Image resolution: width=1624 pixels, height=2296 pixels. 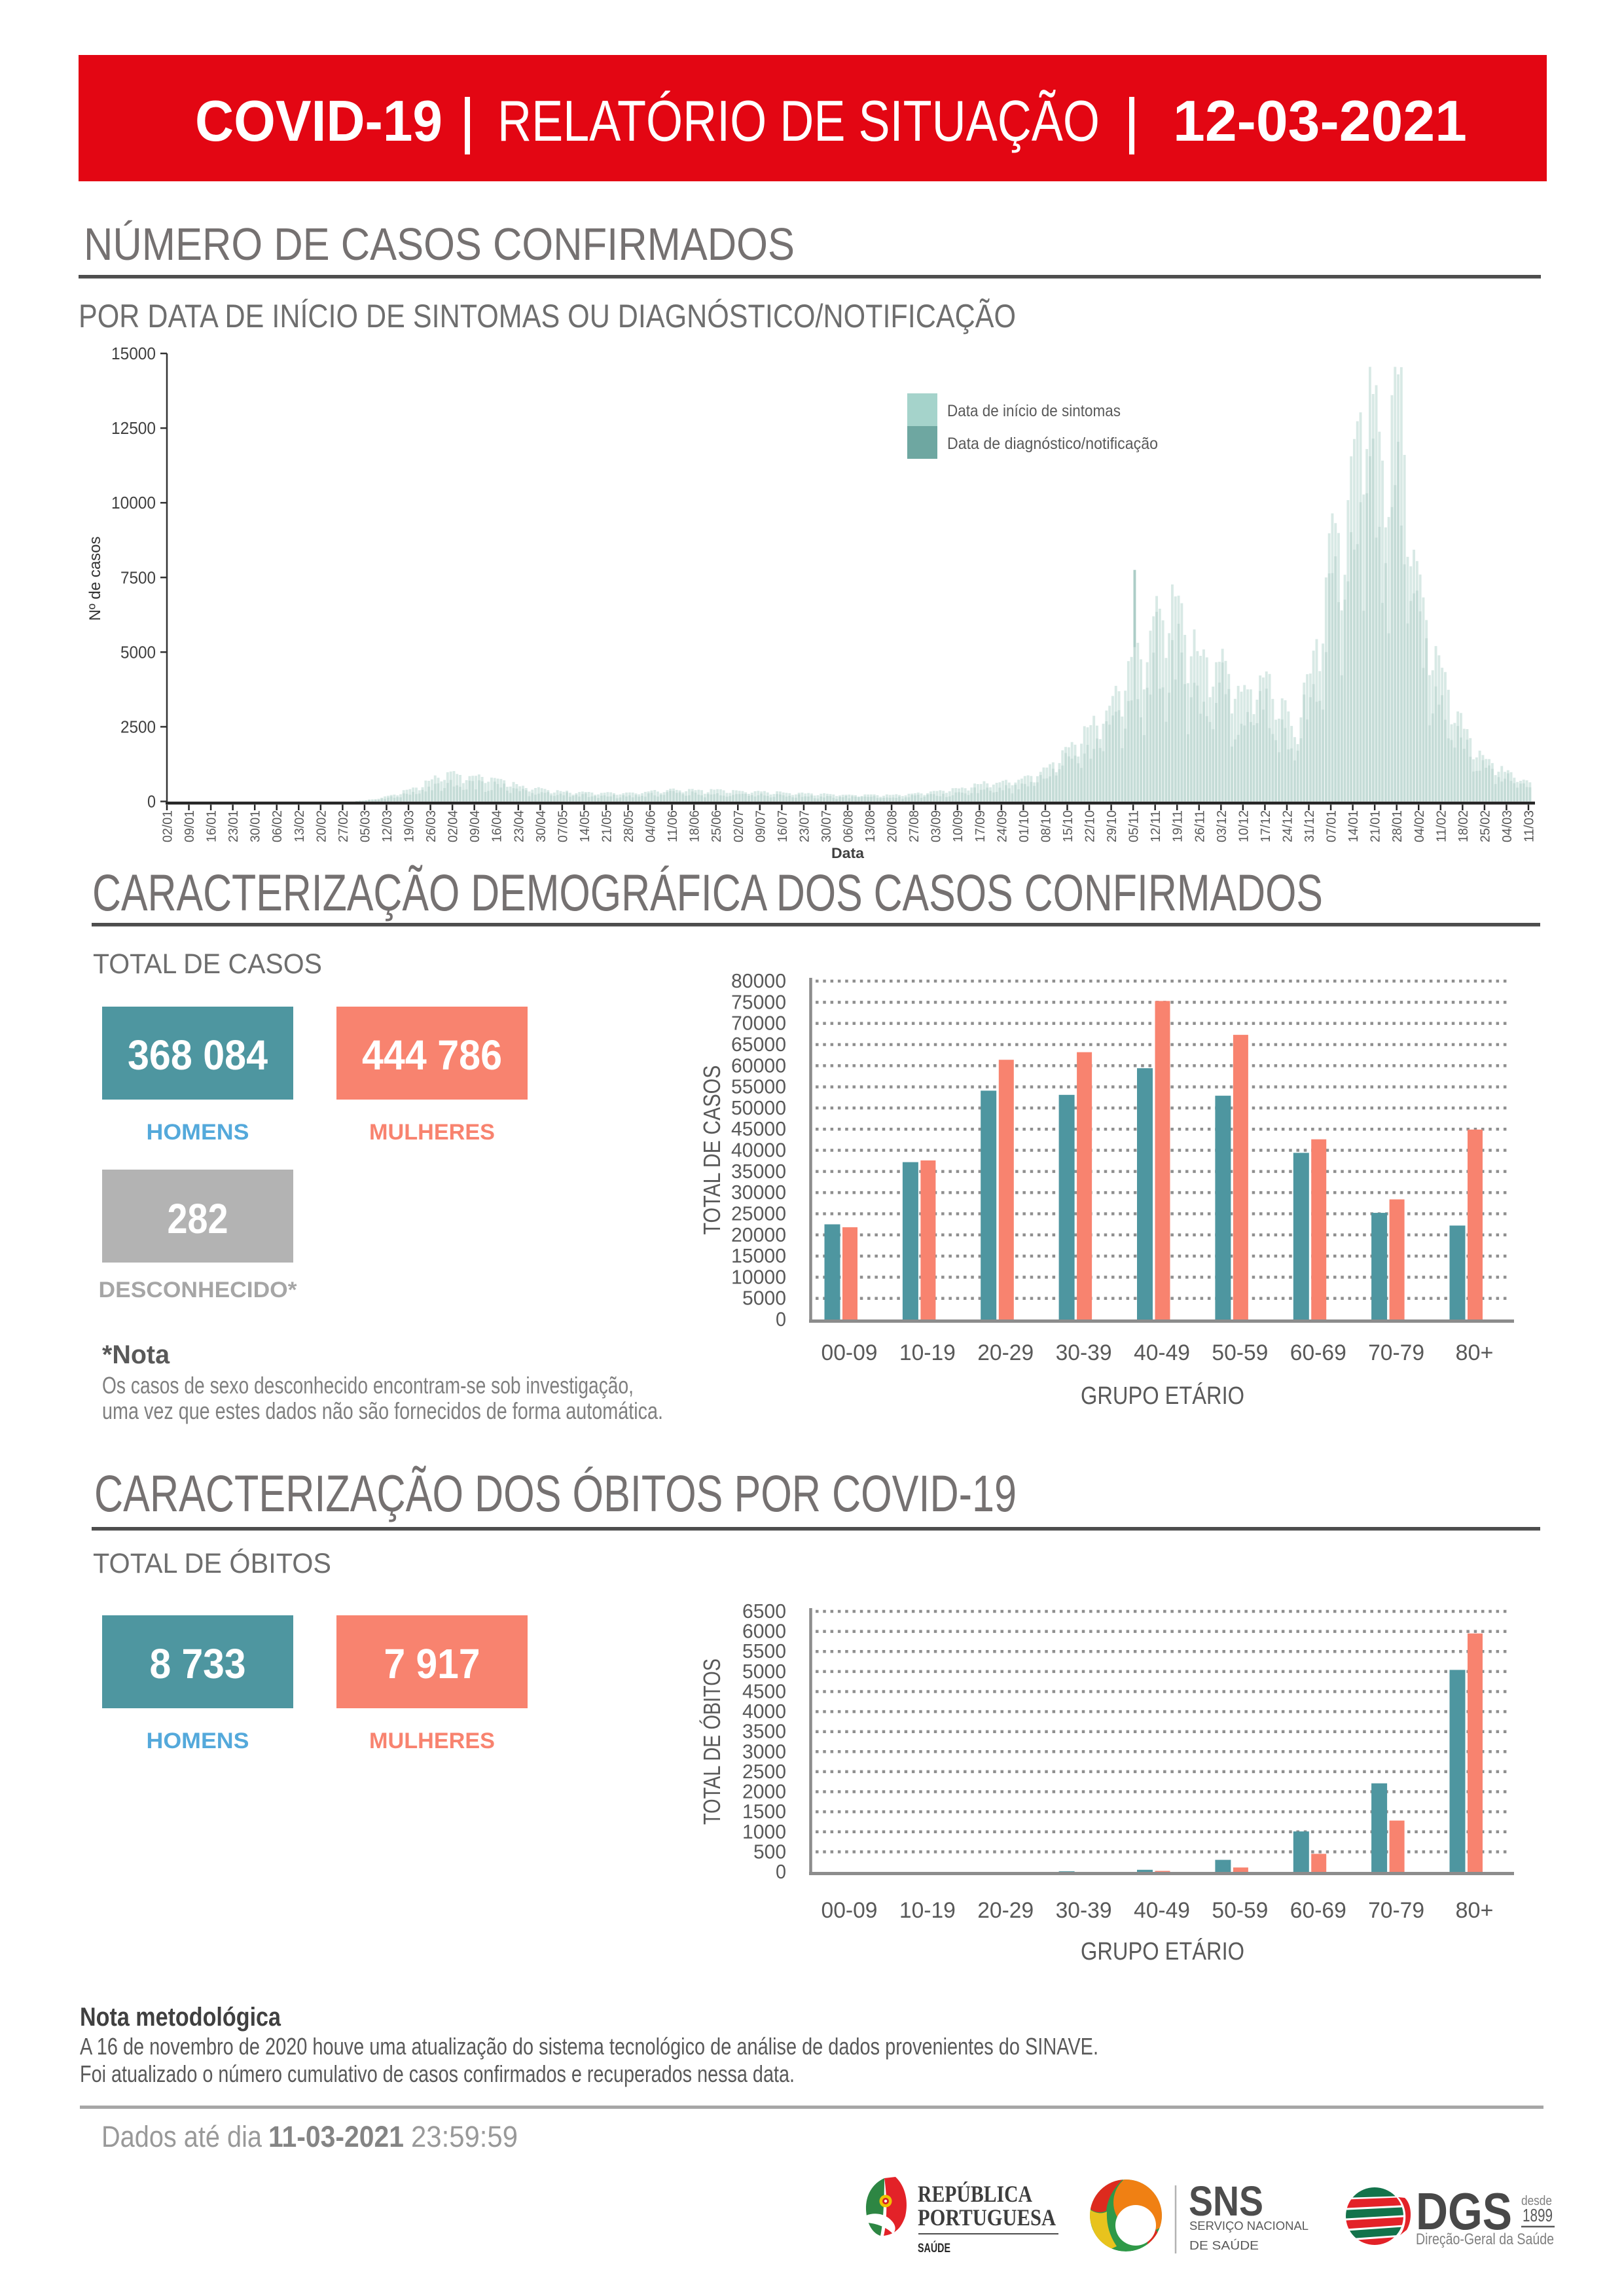 What do you see at coordinates (764, 1791) in the screenshot?
I see `svg-text: 2000` at bounding box center [764, 1791].